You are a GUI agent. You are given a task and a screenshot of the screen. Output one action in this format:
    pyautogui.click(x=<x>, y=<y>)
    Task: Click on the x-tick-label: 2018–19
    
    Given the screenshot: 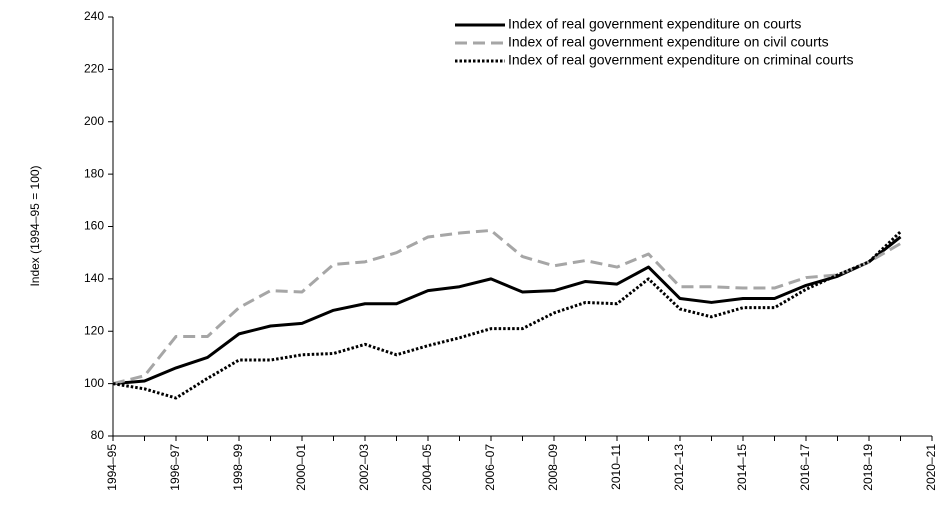 What is the action you would take?
    pyautogui.click(x=868, y=467)
    